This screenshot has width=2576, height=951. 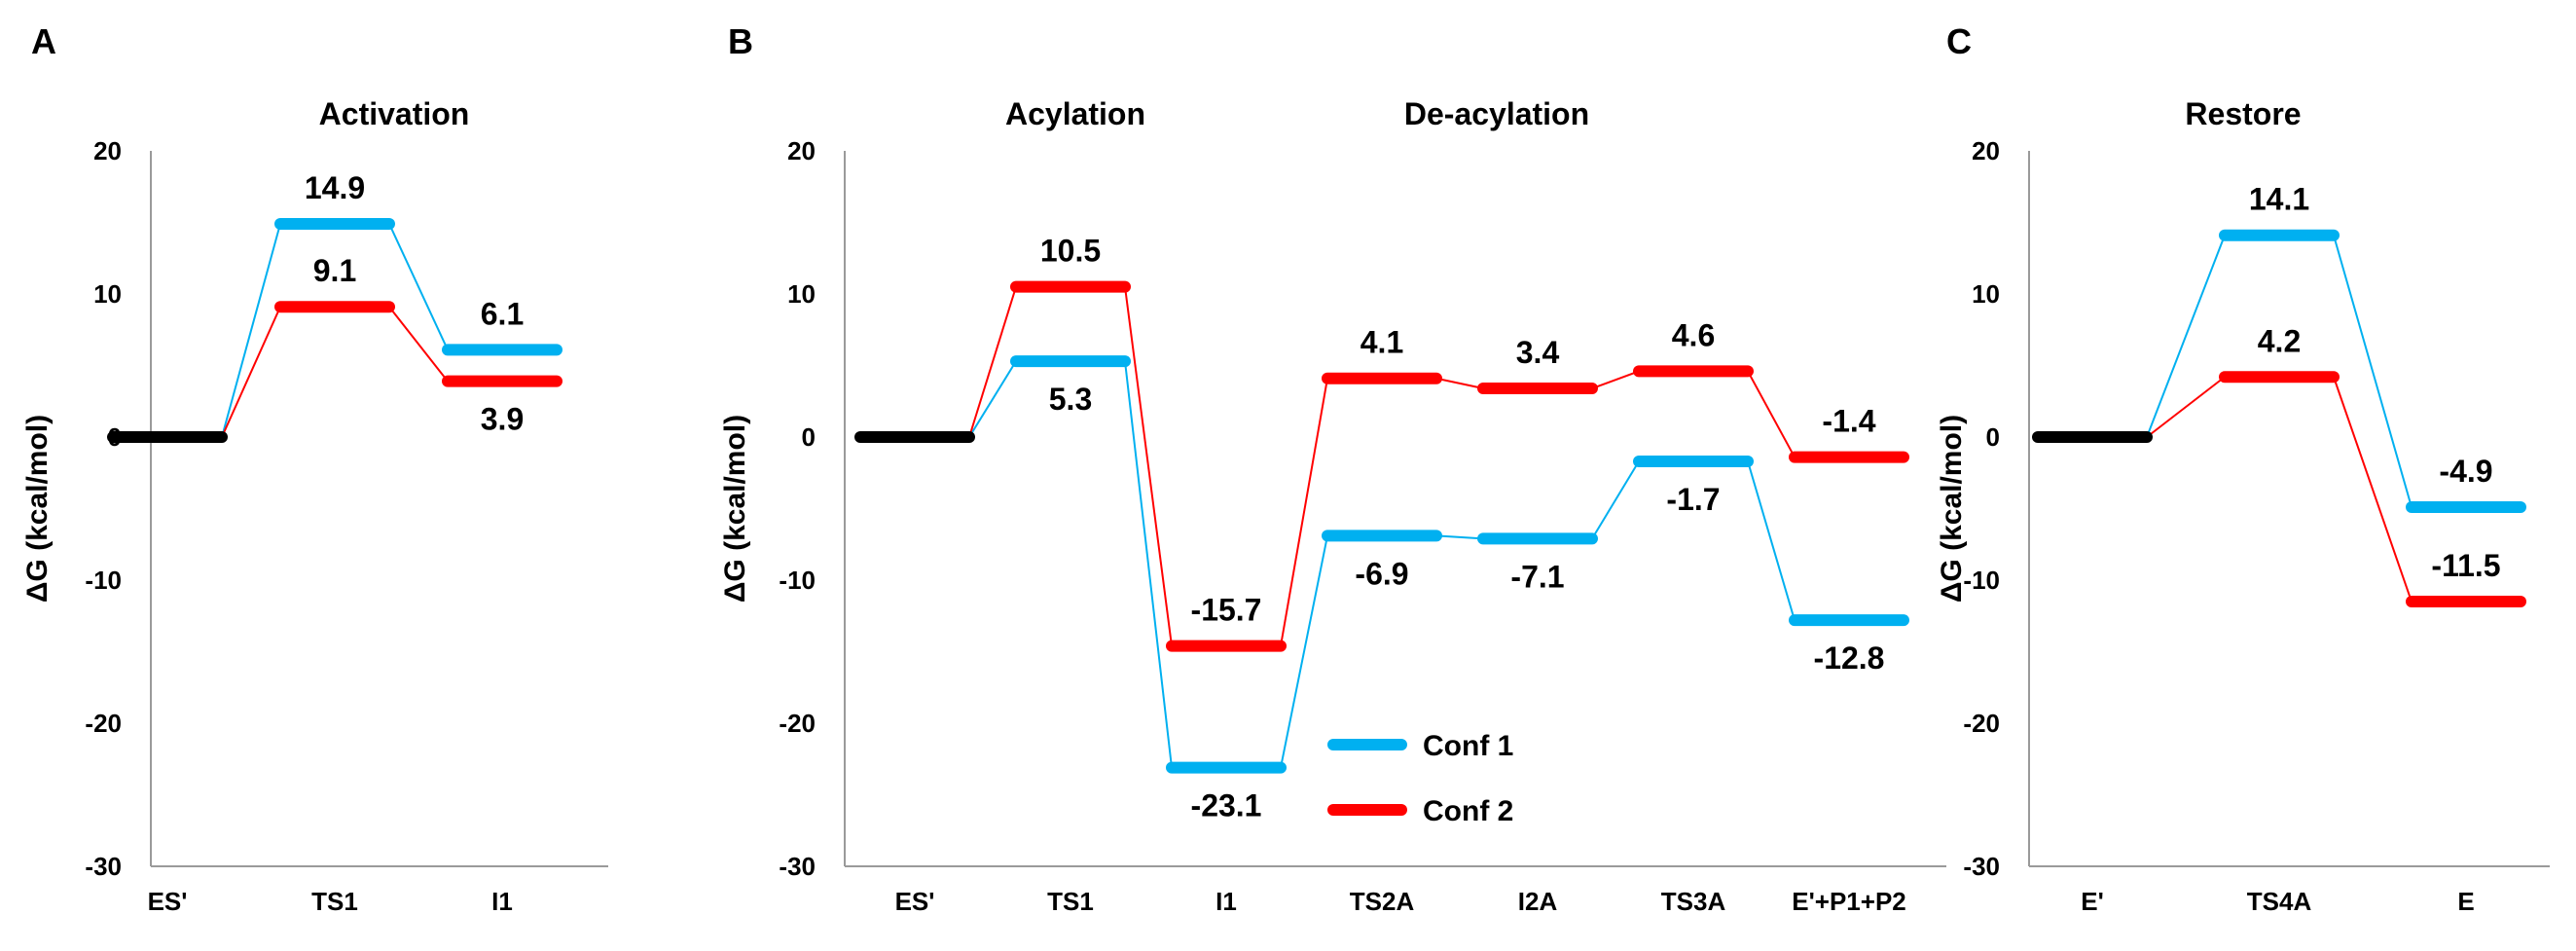 What do you see at coordinates (502, 314) in the screenshot?
I see `data-label-conf1: 6.1` at bounding box center [502, 314].